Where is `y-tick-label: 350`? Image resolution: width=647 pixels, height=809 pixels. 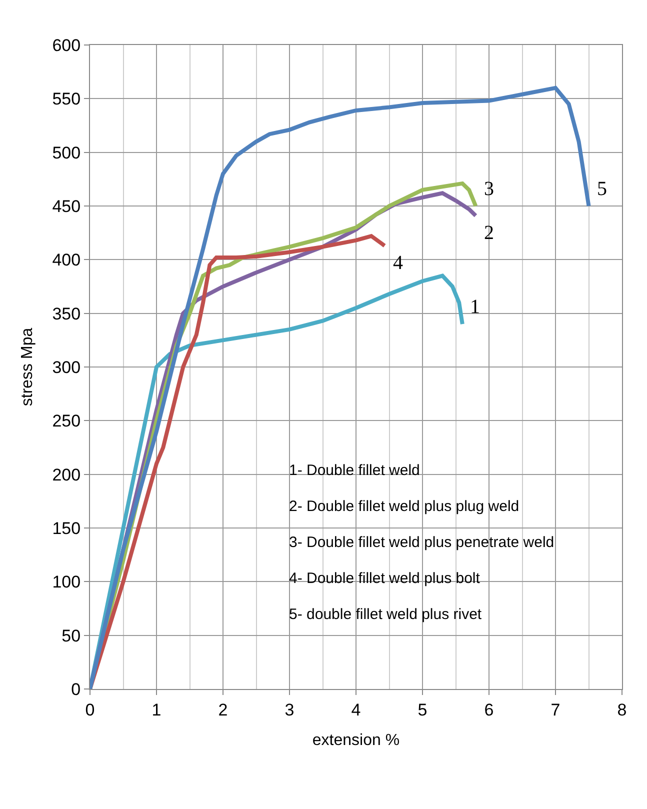 y-tick-label: 350 is located at coordinates (66, 314).